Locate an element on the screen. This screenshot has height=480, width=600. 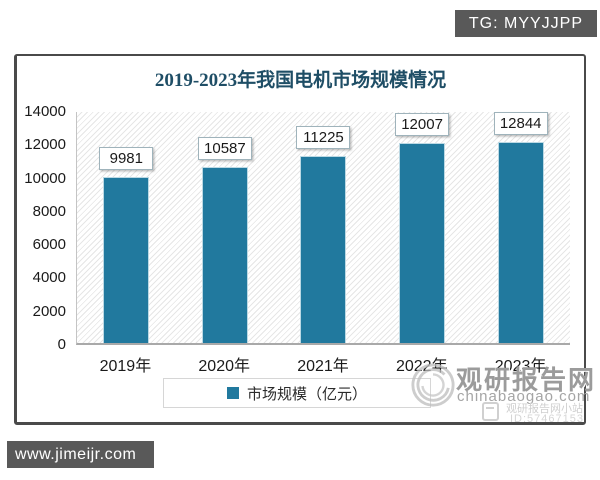
y-axis-tick-label: 0 is located at coordinates (61, 344).